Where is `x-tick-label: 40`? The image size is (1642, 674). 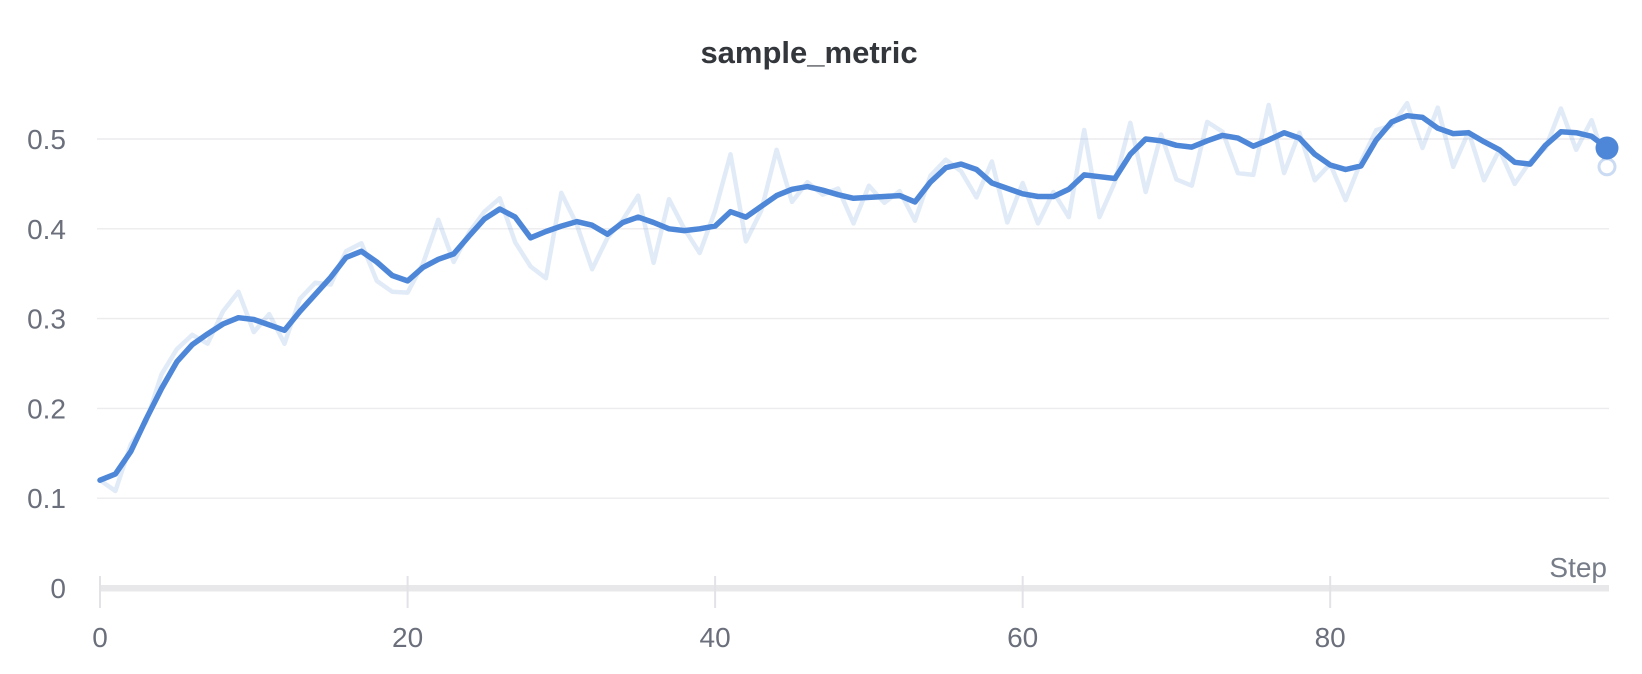 x-tick-label: 40 is located at coordinates (715, 637).